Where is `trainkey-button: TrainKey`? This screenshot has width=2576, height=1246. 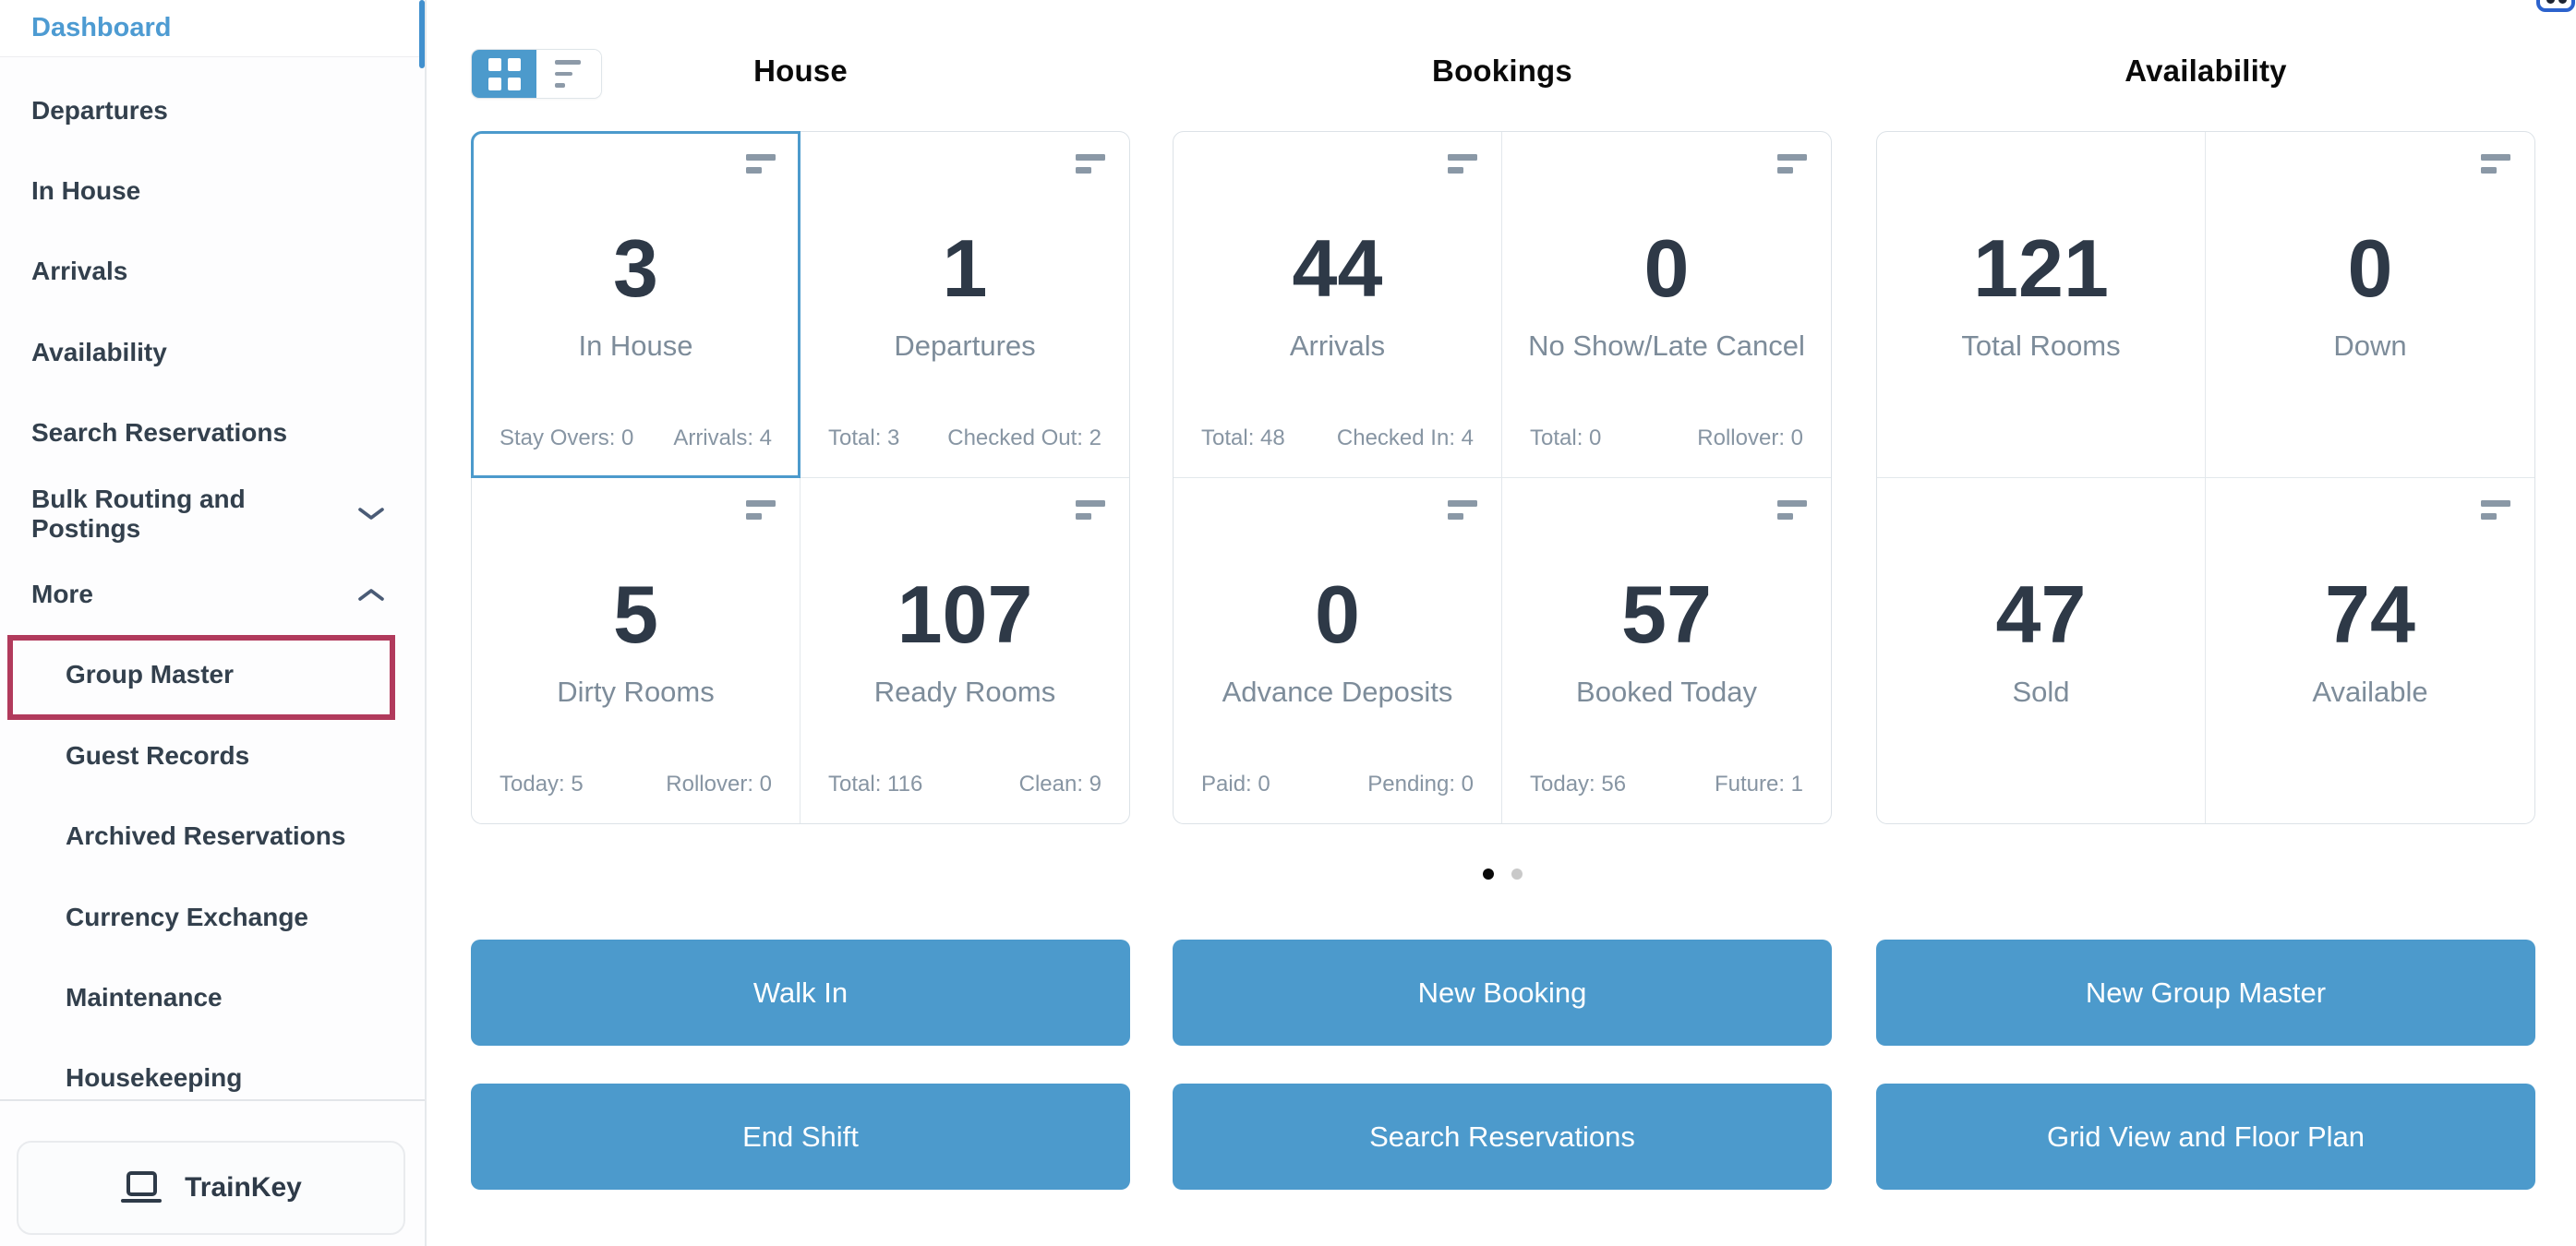
trainkey-button: TrainKey is located at coordinates (211, 1188).